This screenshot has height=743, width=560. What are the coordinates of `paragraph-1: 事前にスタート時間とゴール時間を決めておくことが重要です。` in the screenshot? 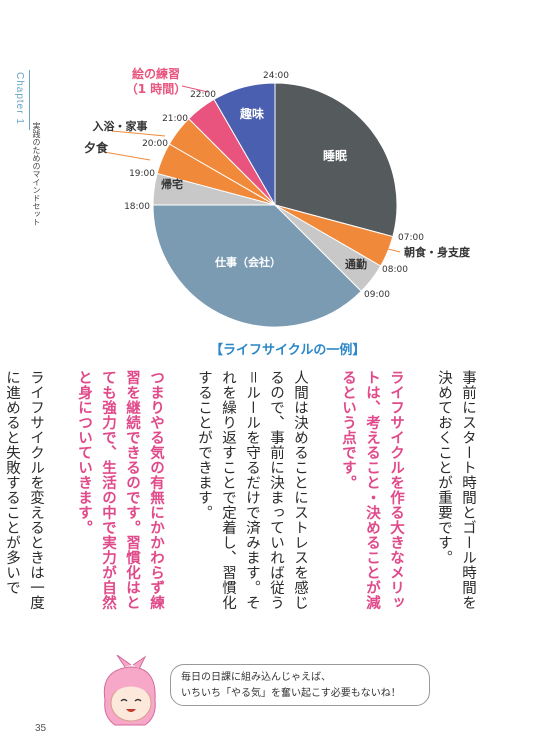 It's located at (456, 490).